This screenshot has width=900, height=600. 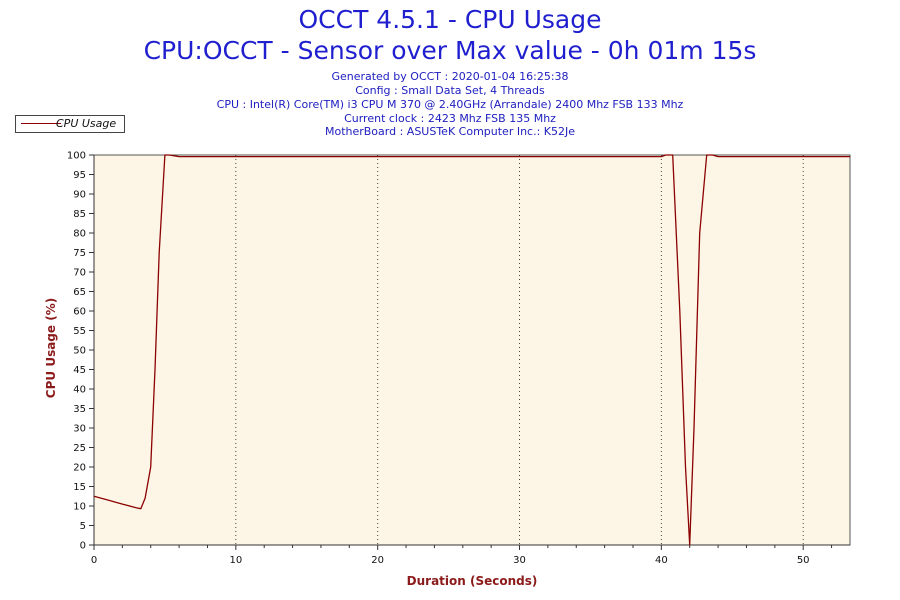 I want to click on y-tick-label: 10, so click(x=79, y=507).